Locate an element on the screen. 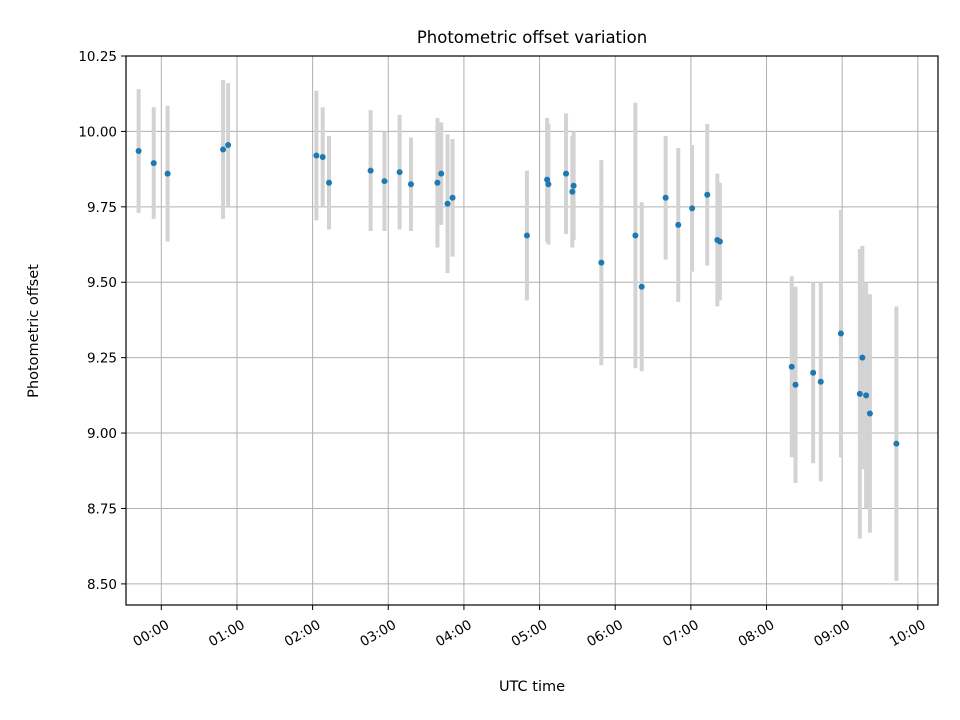 The image size is (960, 720). y-tick-label: 9.50 is located at coordinates (102, 283).